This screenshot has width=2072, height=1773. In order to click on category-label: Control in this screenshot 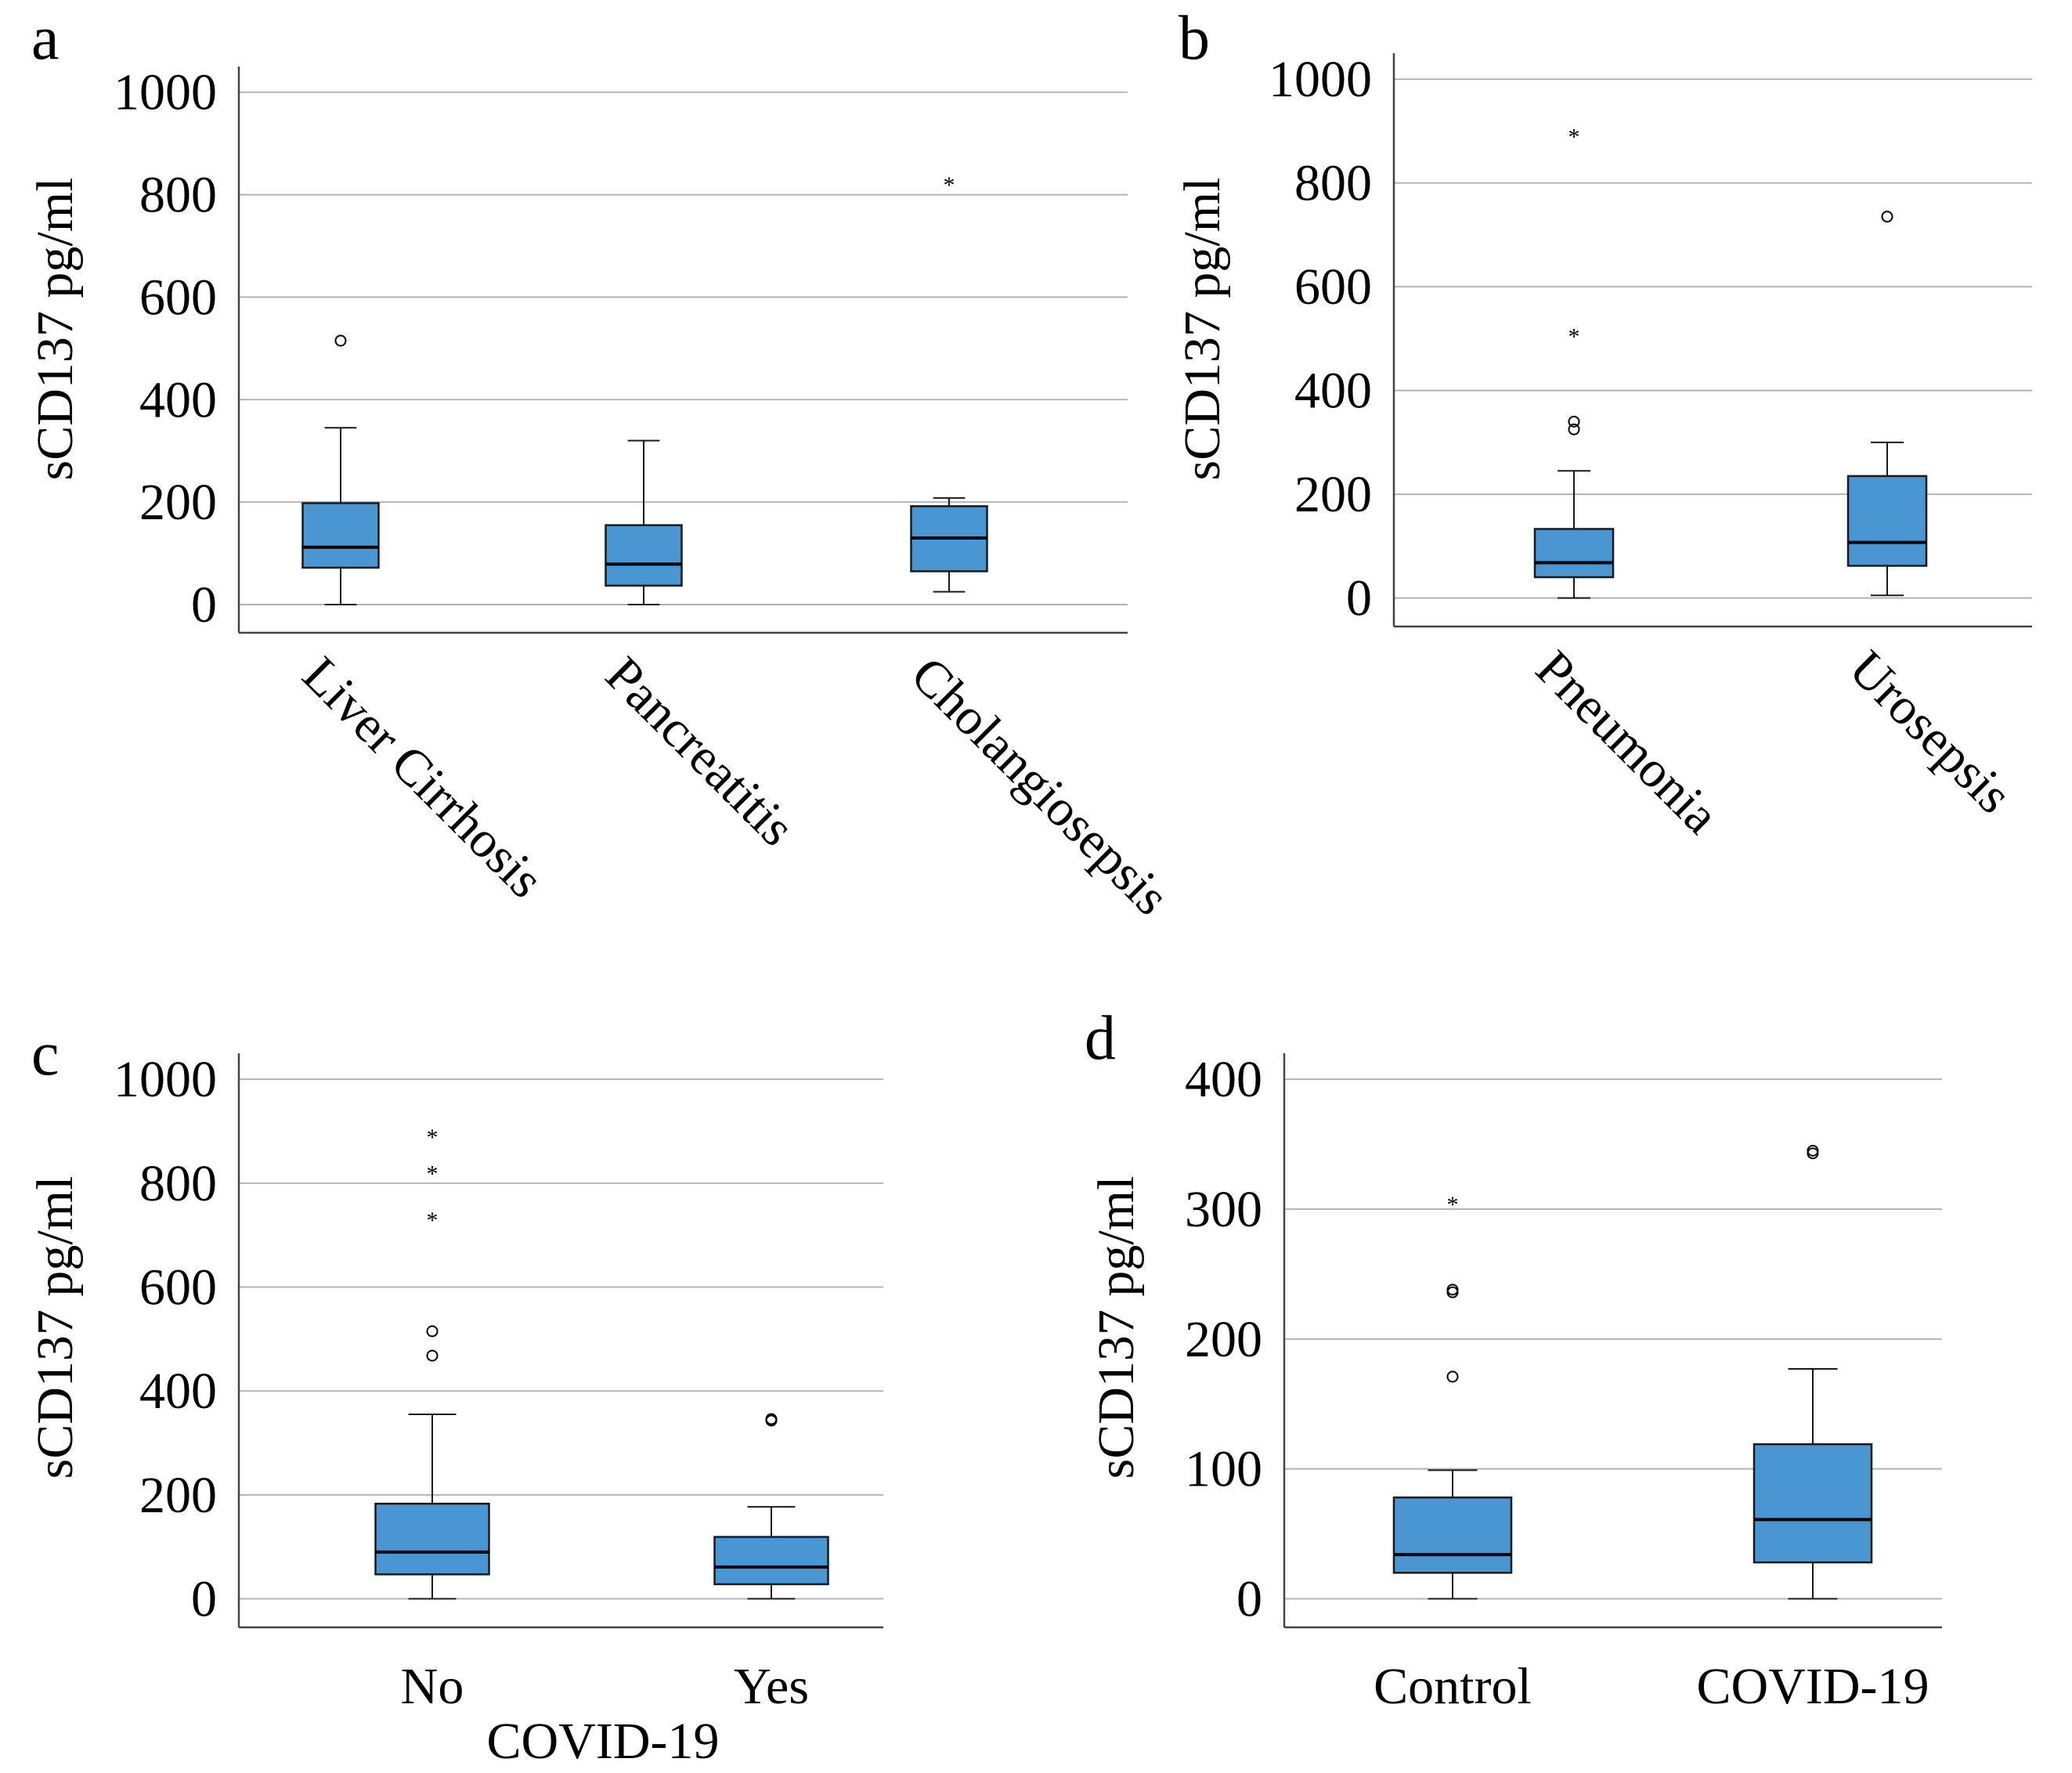, I will do `click(1453, 1686)`.